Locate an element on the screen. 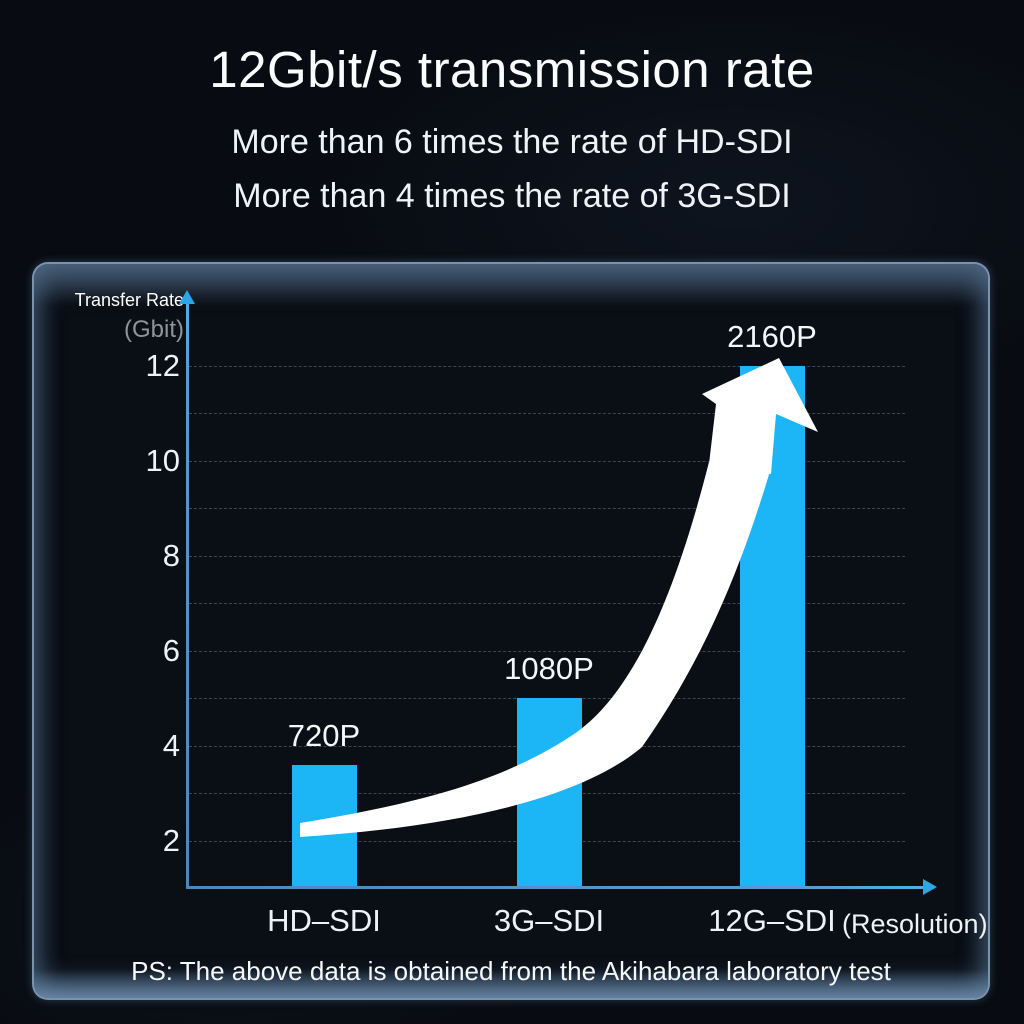  y-tick-label: 8 is located at coordinates (171, 555).